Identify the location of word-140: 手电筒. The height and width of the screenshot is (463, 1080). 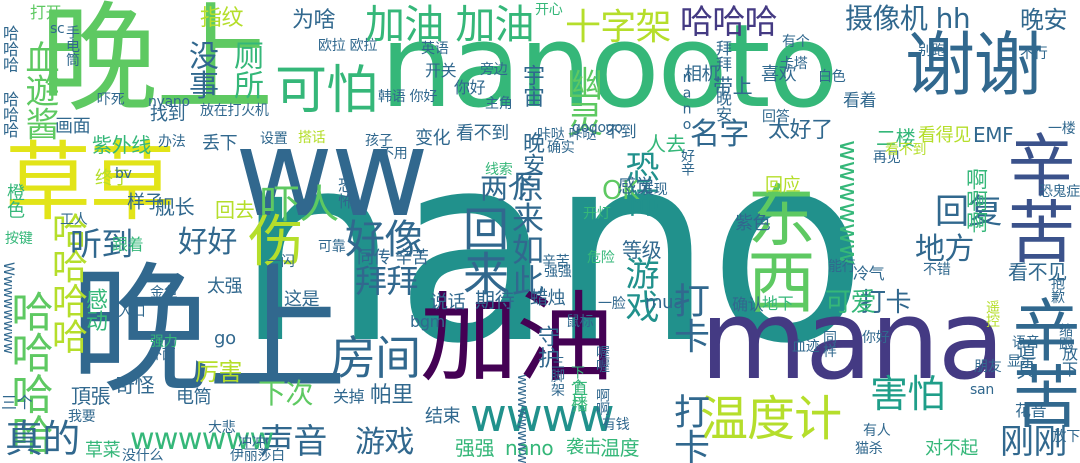
(72, 46).